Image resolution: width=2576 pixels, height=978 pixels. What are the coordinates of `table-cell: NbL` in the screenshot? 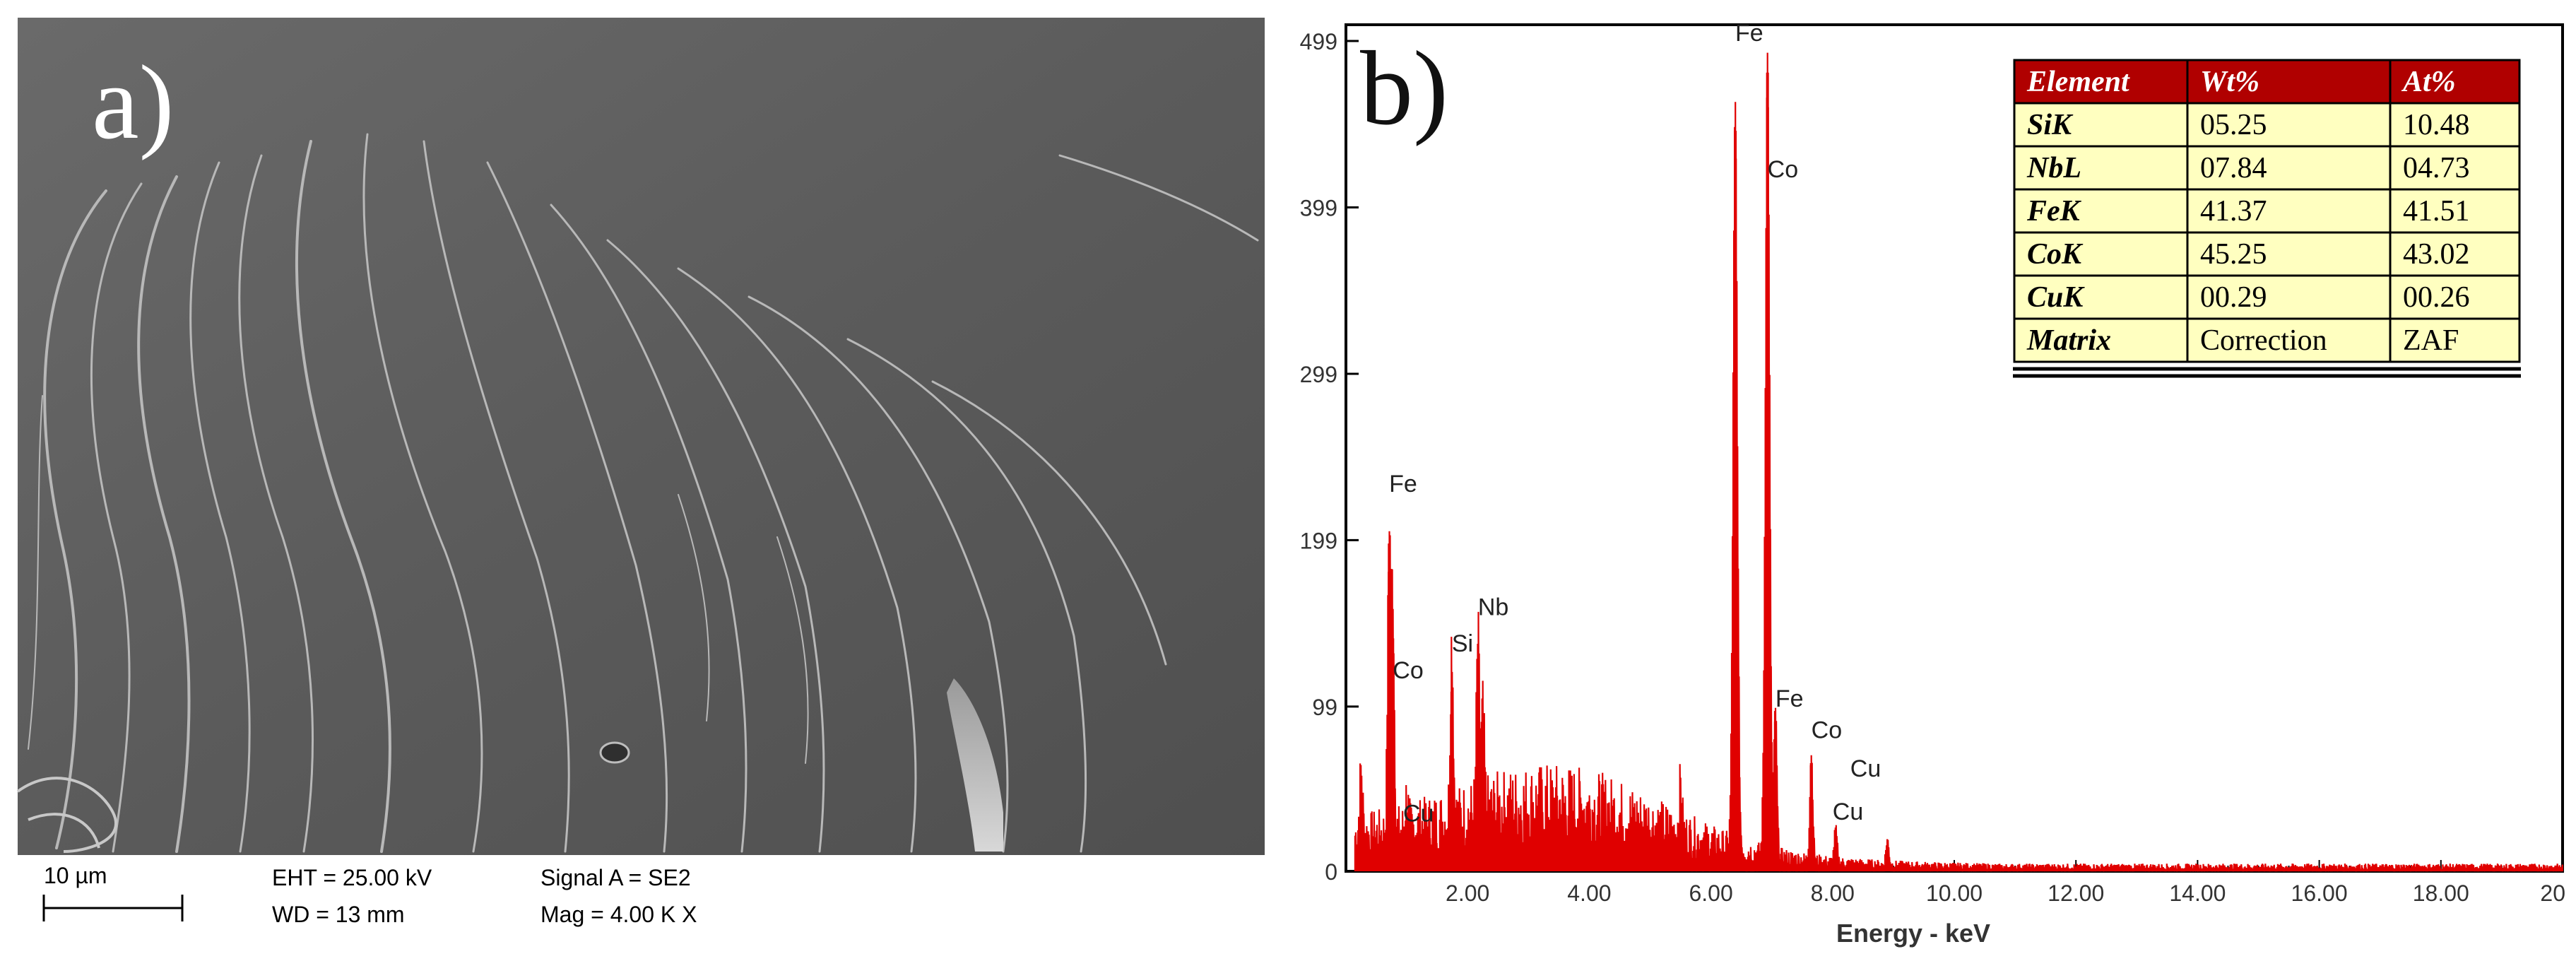 It's located at (2053, 168).